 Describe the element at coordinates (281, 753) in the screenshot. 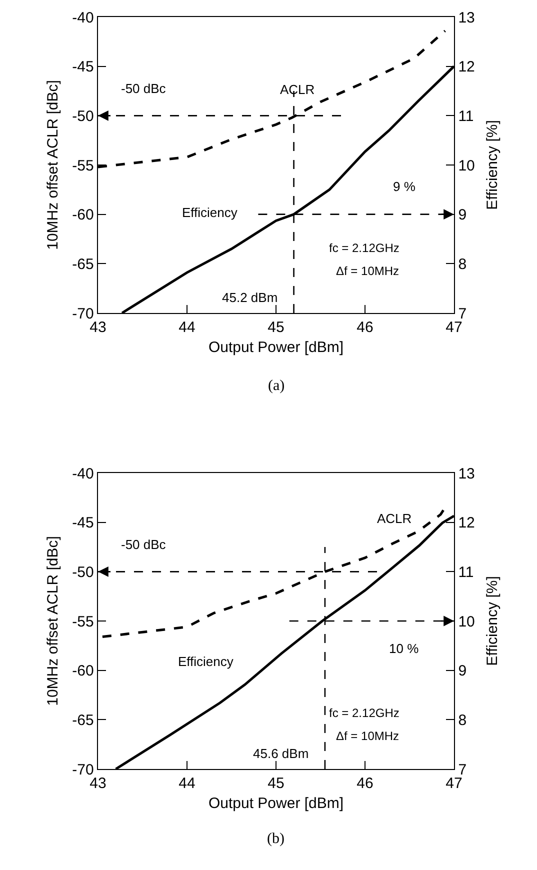

I see `ref-line-label: 45.6 dBm` at that location.